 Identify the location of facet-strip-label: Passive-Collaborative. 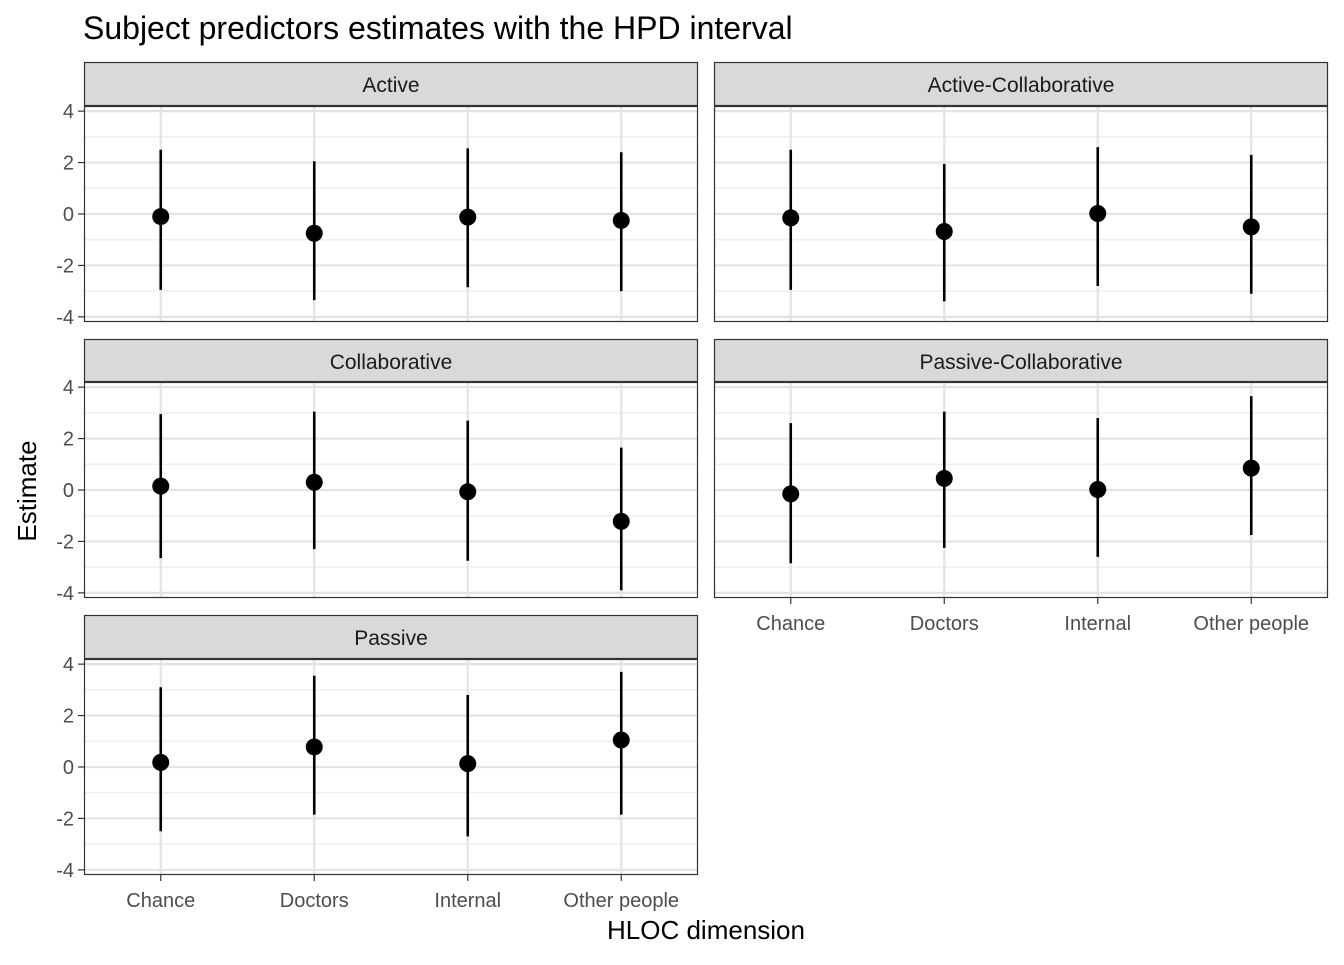
(1020, 362).